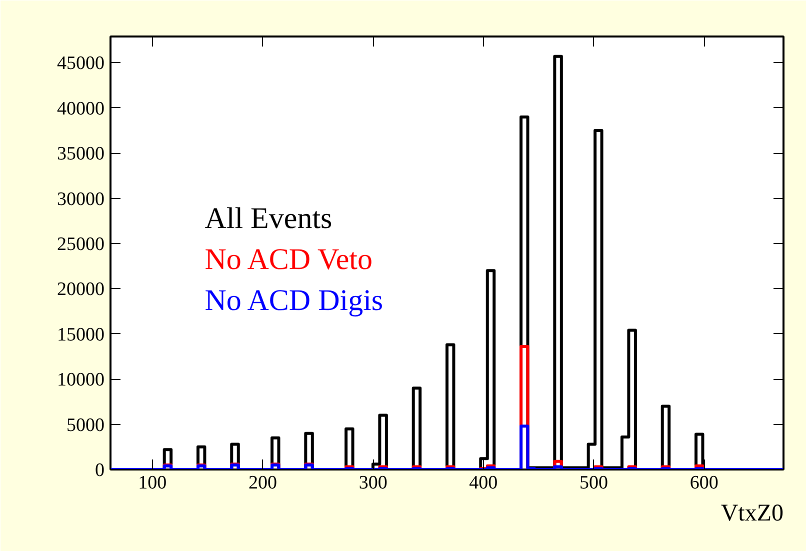 This screenshot has height=551, width=806. Describe the element at coordinates (752, 513) in the screenshot. I see `x-axis-title: VtxZ0` at that location.